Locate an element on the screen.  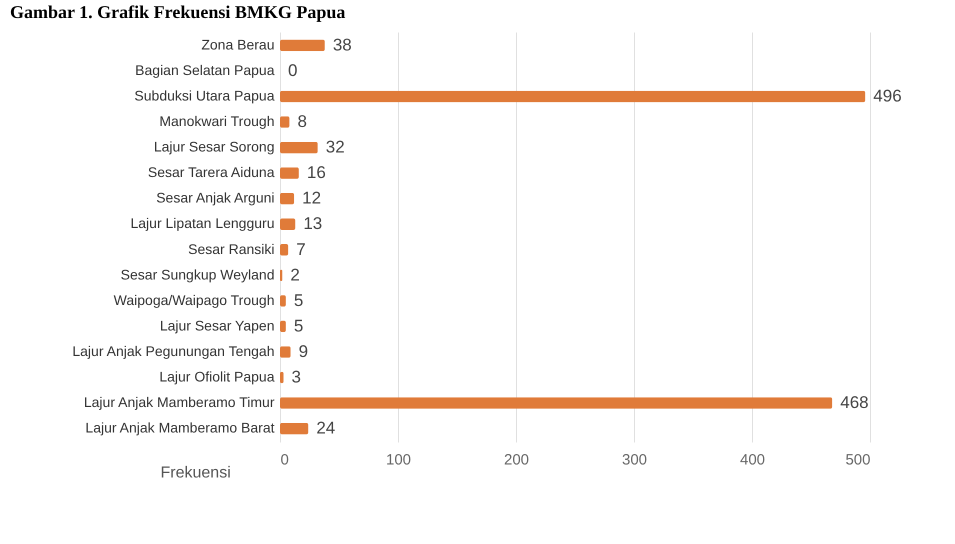
x-tick-label: 500 is located at coordinates (857, 460).